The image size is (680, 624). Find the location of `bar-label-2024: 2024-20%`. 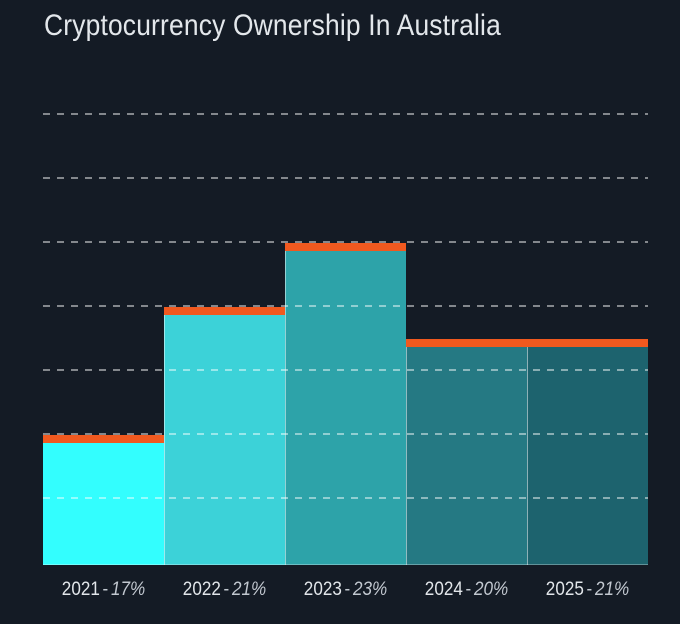

bar-label-2024: 2024-20% is located at coordinates (466, 590).